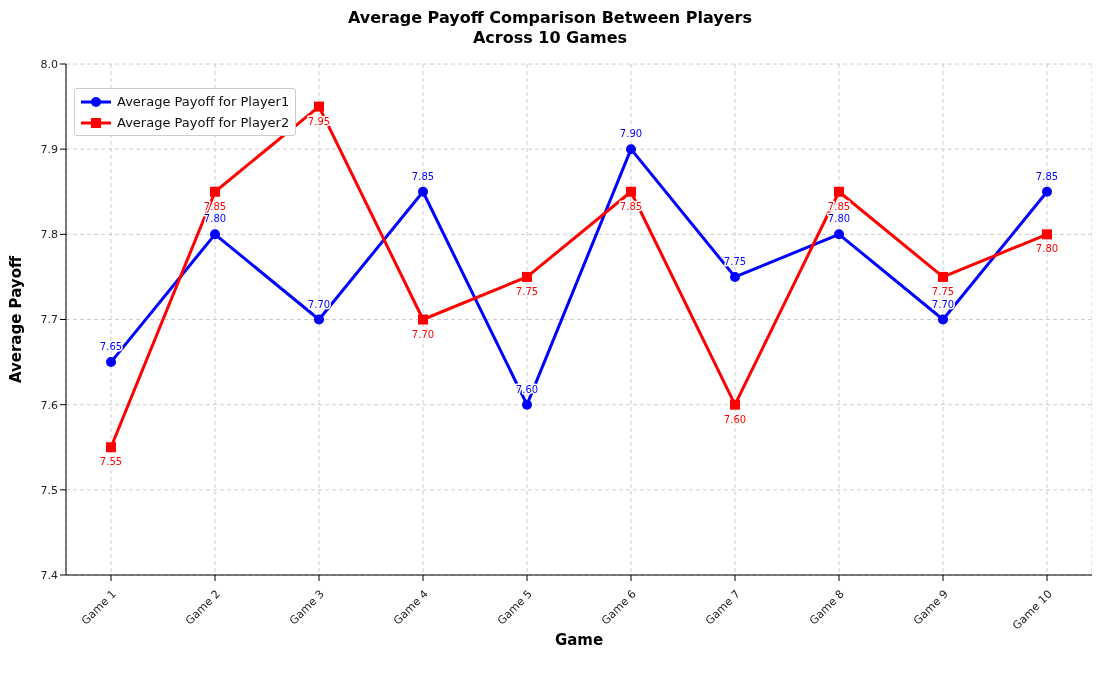  What do you see at coordinates (111, 347) in the screenshot?
I see `data-label: 7.65` at bounding box center [111, 347].